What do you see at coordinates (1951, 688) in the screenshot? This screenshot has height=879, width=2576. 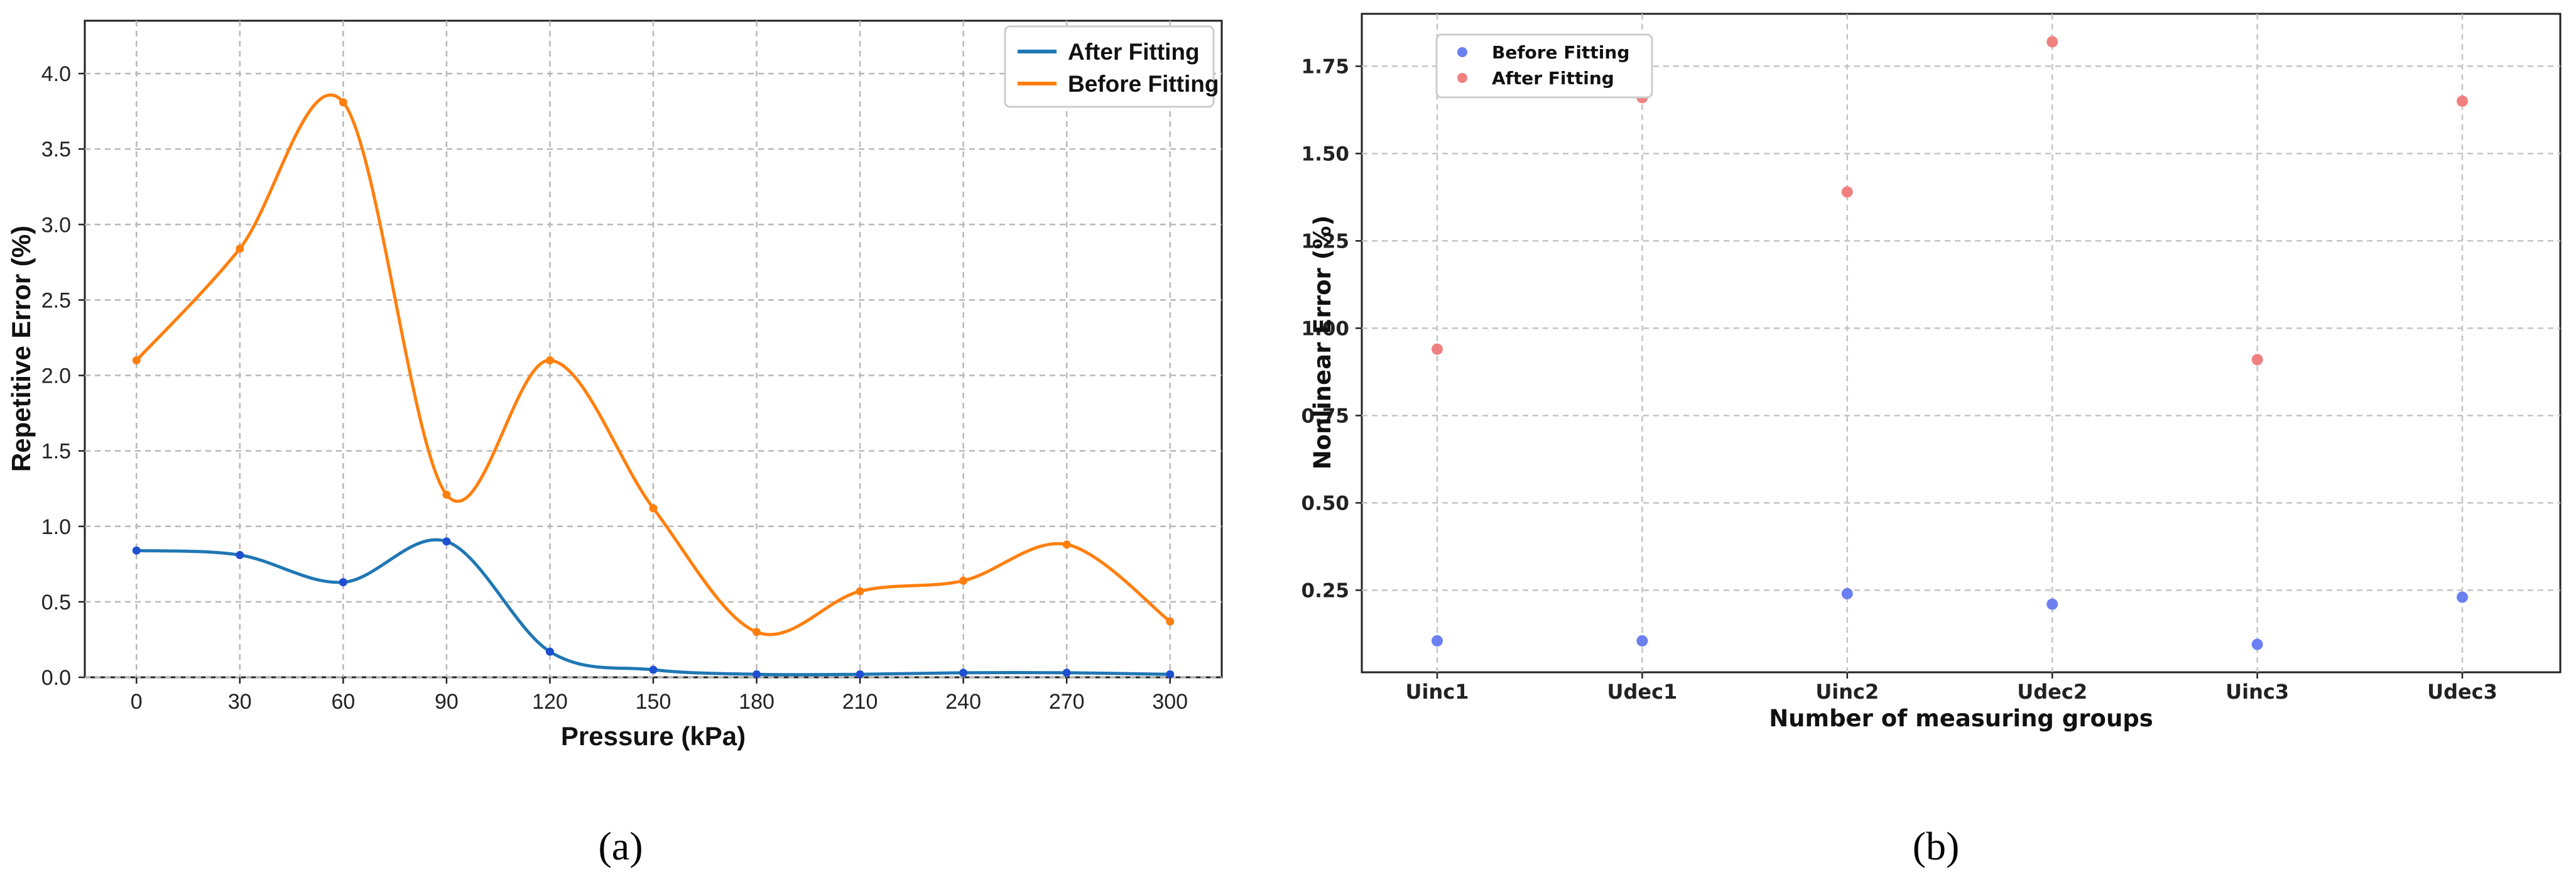 I see `chart-b-x-ticks: Uinc1 Udec1 Uinc2 Udec2 Uinc3 Udec3` at bounding box center [1951, 688].